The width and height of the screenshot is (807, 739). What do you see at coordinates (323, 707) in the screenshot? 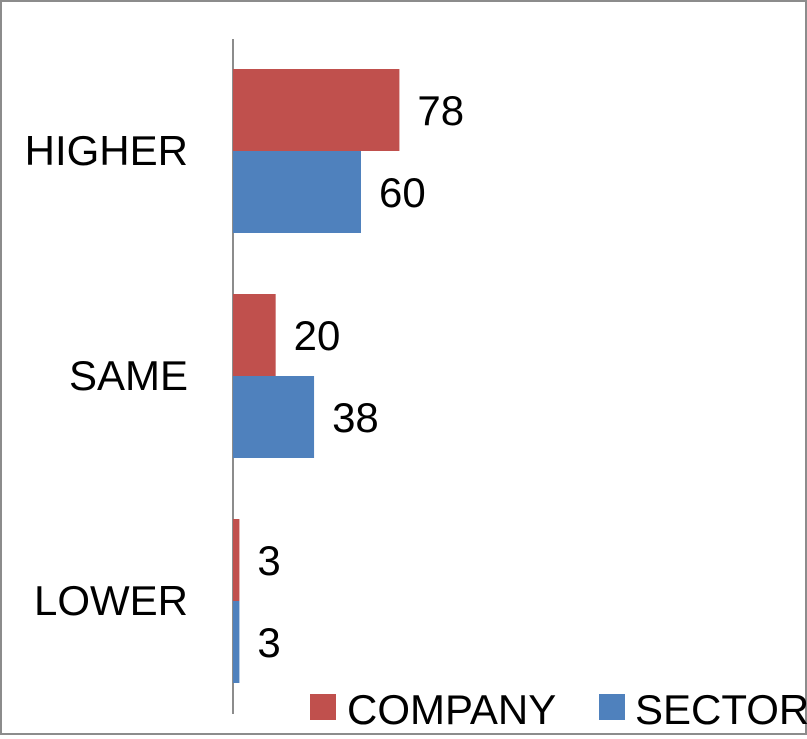
I see `legend-swatch-company` at bounding box center [323, 707].